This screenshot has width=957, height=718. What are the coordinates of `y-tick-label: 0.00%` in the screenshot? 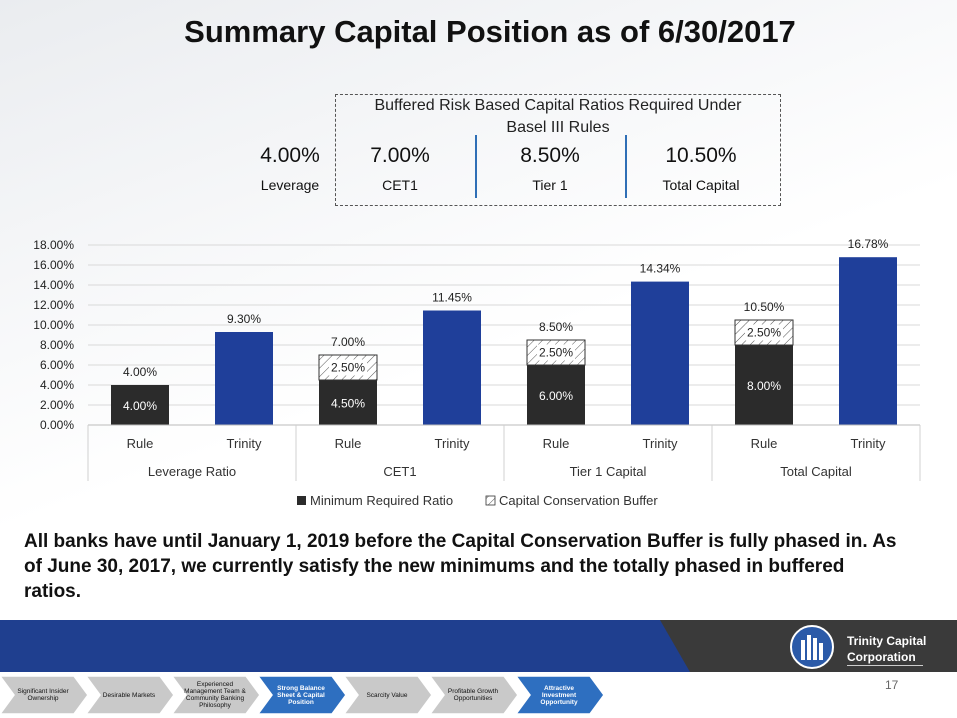 It's located at (57, 425).